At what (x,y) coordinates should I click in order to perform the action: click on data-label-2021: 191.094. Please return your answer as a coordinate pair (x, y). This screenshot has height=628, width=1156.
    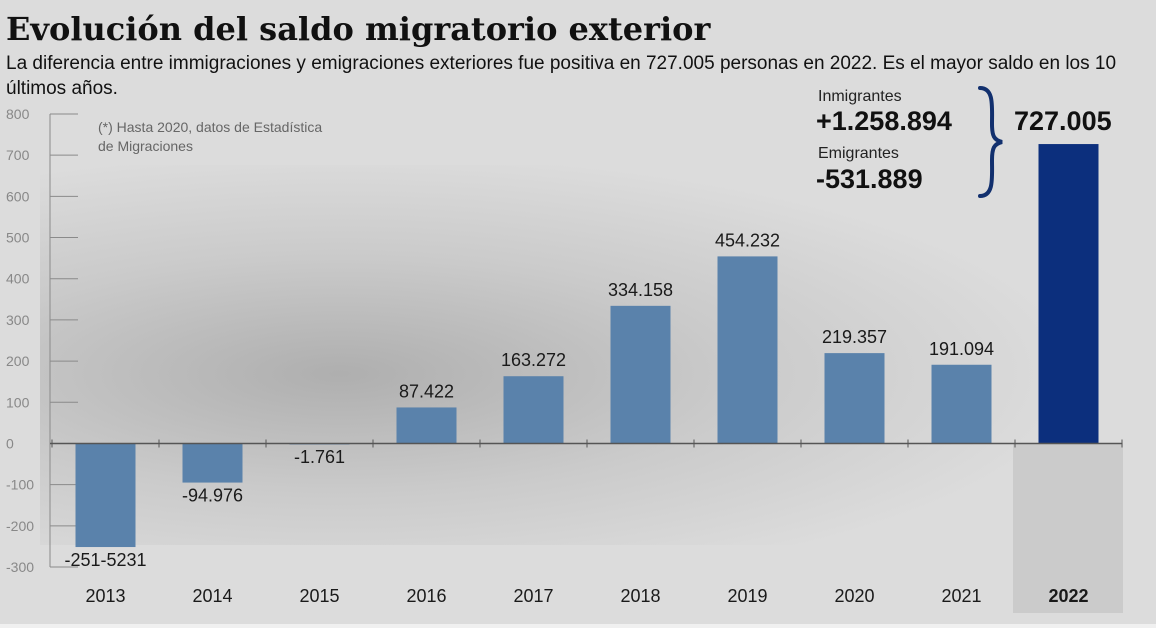
    Looking at the image, I should click on (961, 349).